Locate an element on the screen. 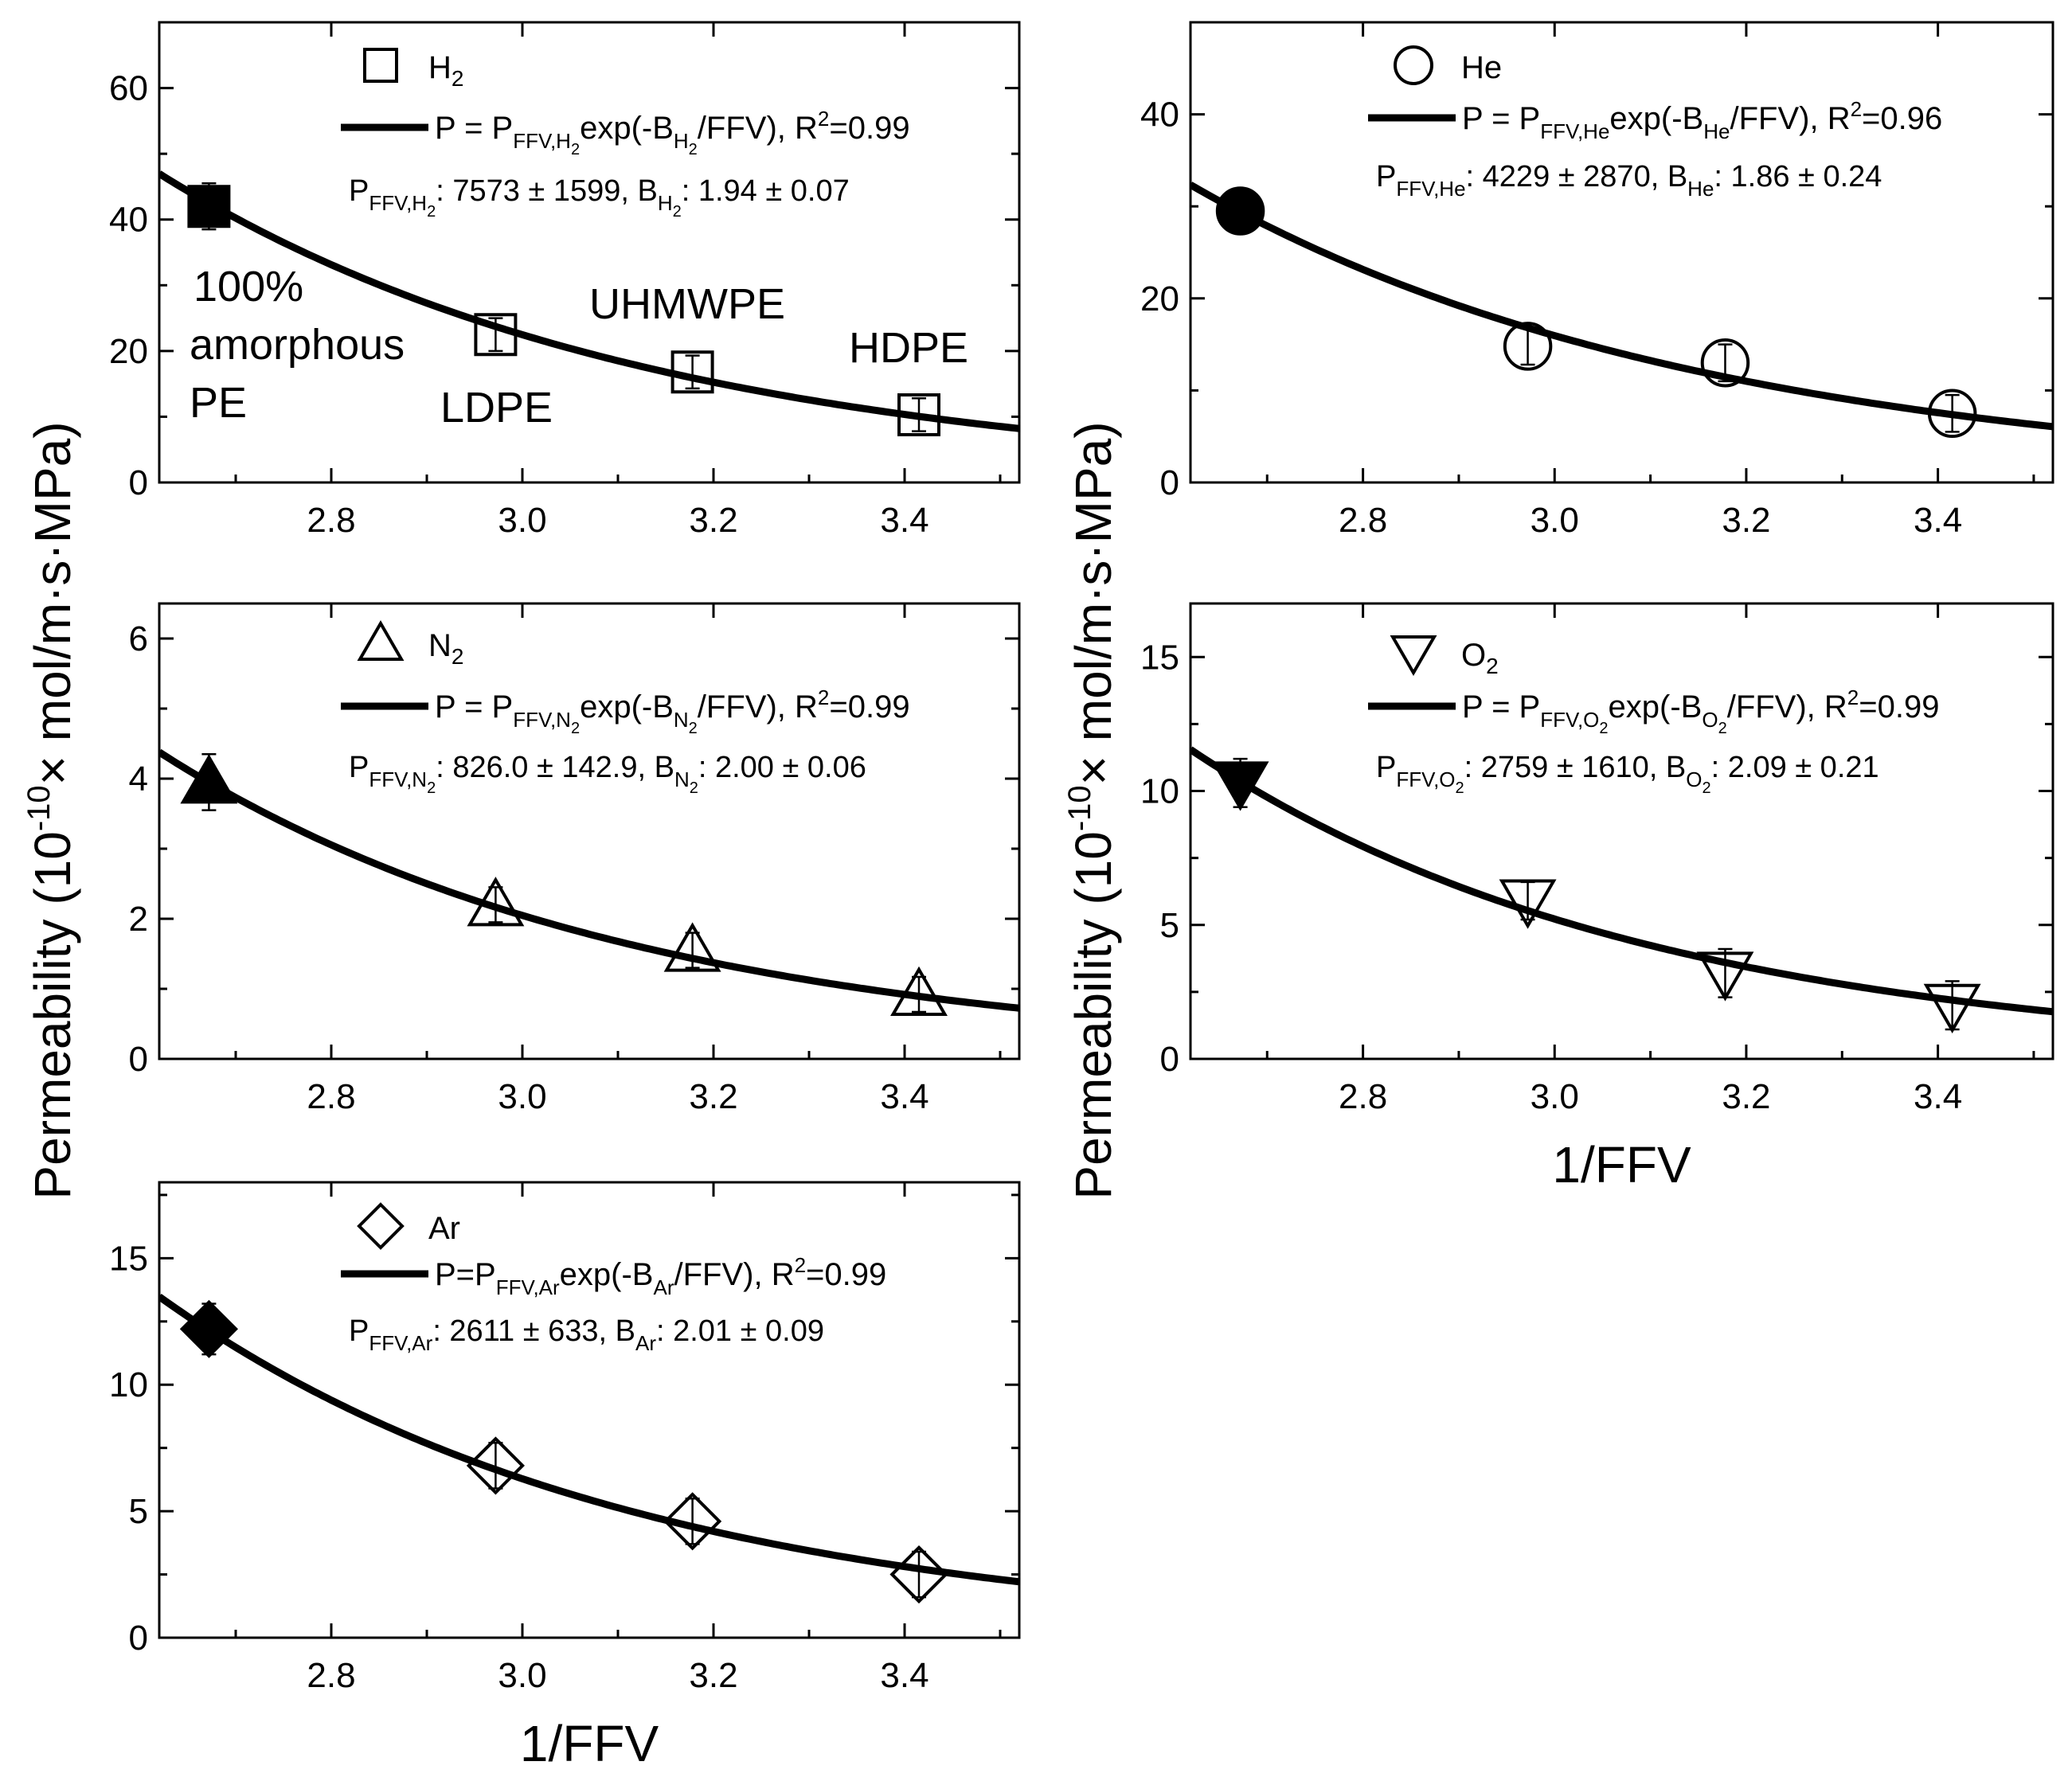 Image resolution: width=2072 pixels, height=1781 pixels. legend-label: Ar is located at coordinates (444, 1228).